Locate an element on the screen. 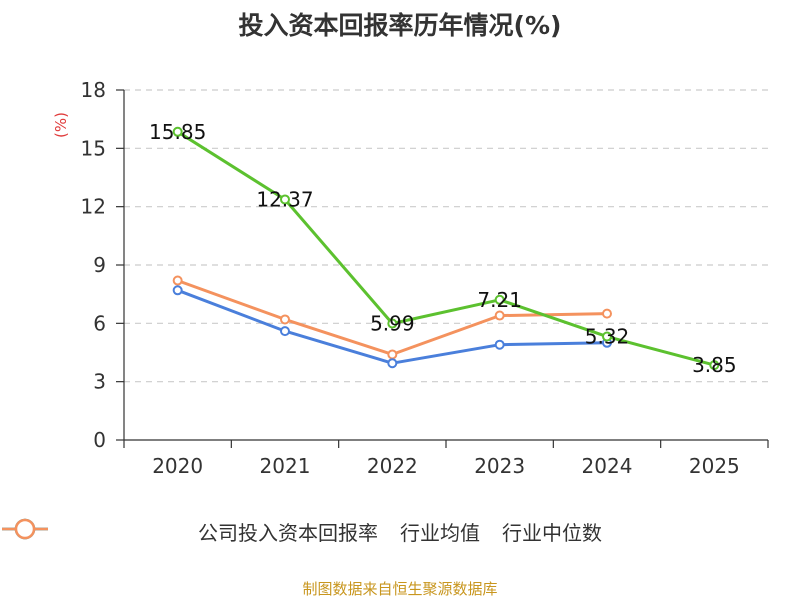 Image resolution: width=800 pixels, height=600 pixels. x-tick-label: 2021 is located at coordinates (285, 466).